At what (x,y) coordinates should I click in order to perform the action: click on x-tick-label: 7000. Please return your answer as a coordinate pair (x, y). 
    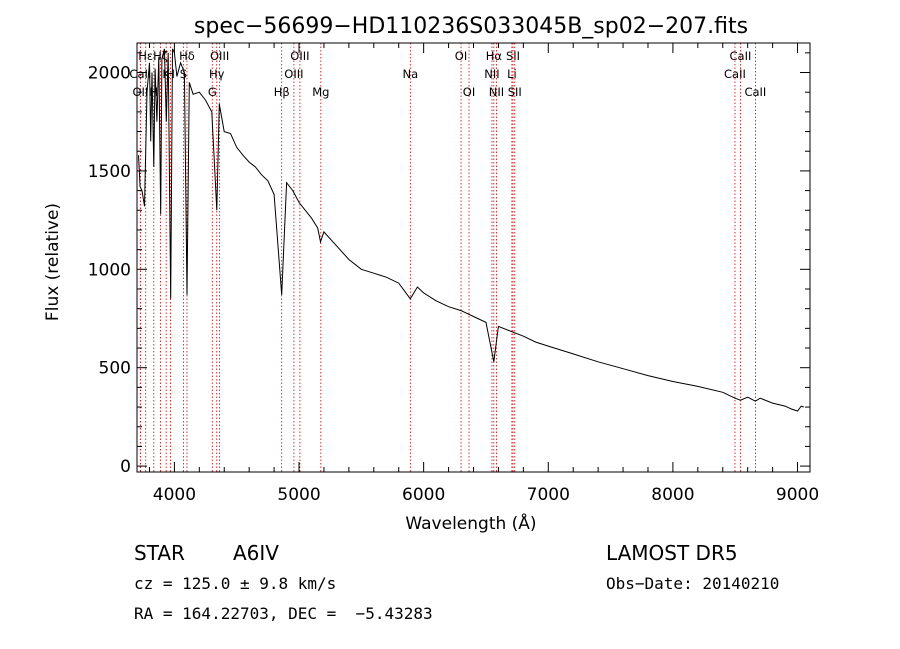
    Looking at the image, I should click on (548, 495).